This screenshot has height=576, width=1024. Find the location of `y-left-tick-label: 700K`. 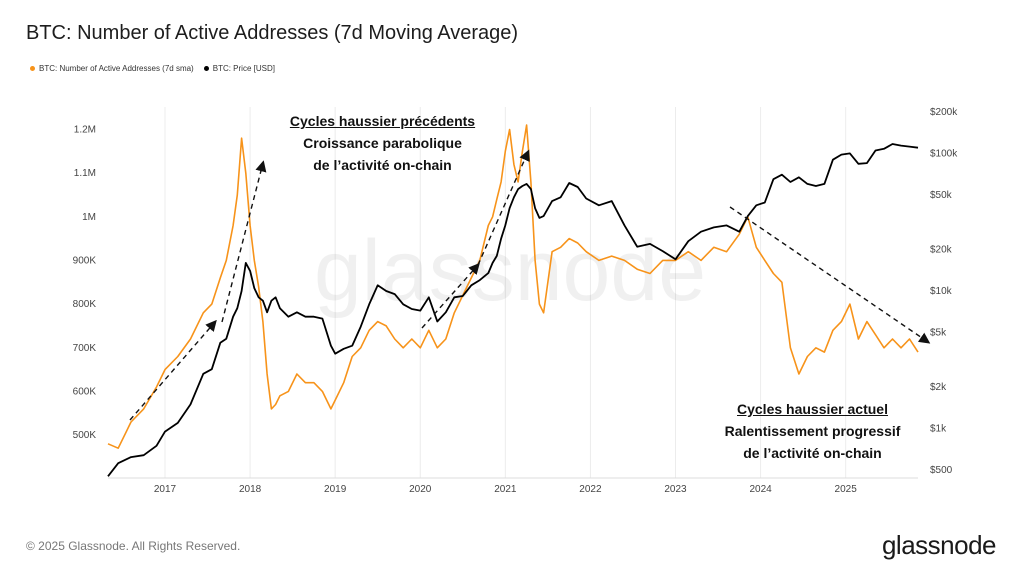

y-left-tick-label: 700K is located at coordinates (85, 348).